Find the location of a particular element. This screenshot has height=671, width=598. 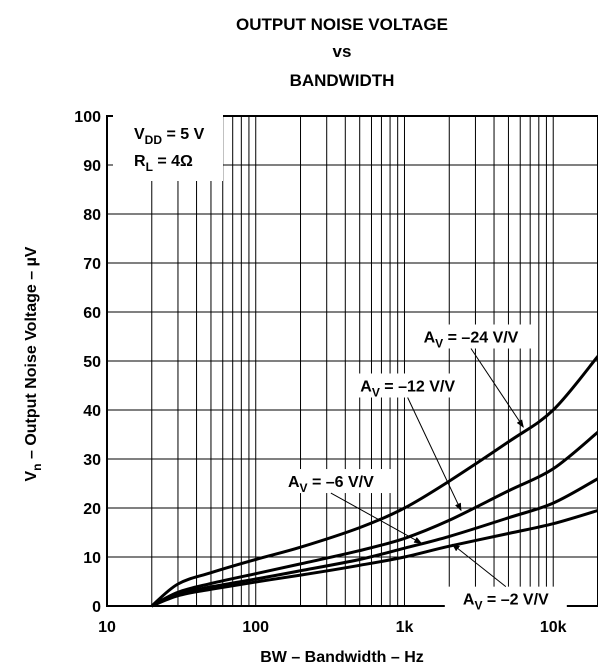

y-tick-label: 0 is located at coordinates (96, 607).